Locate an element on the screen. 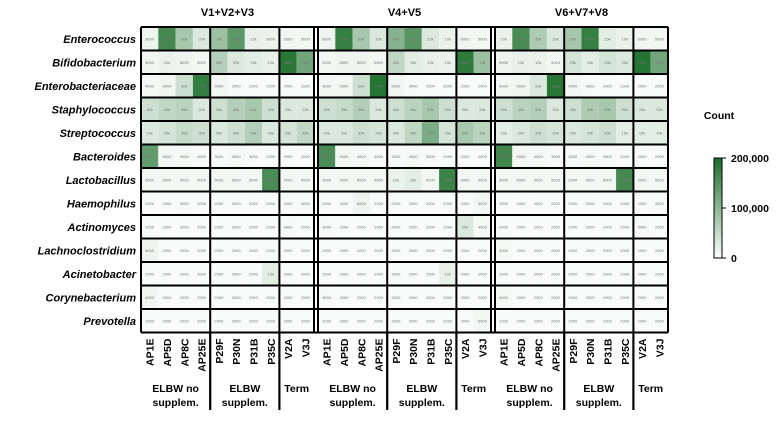 This screenshot has width=778, height=435. taxon-label: Prevotella is located at coordinates (109, 322).